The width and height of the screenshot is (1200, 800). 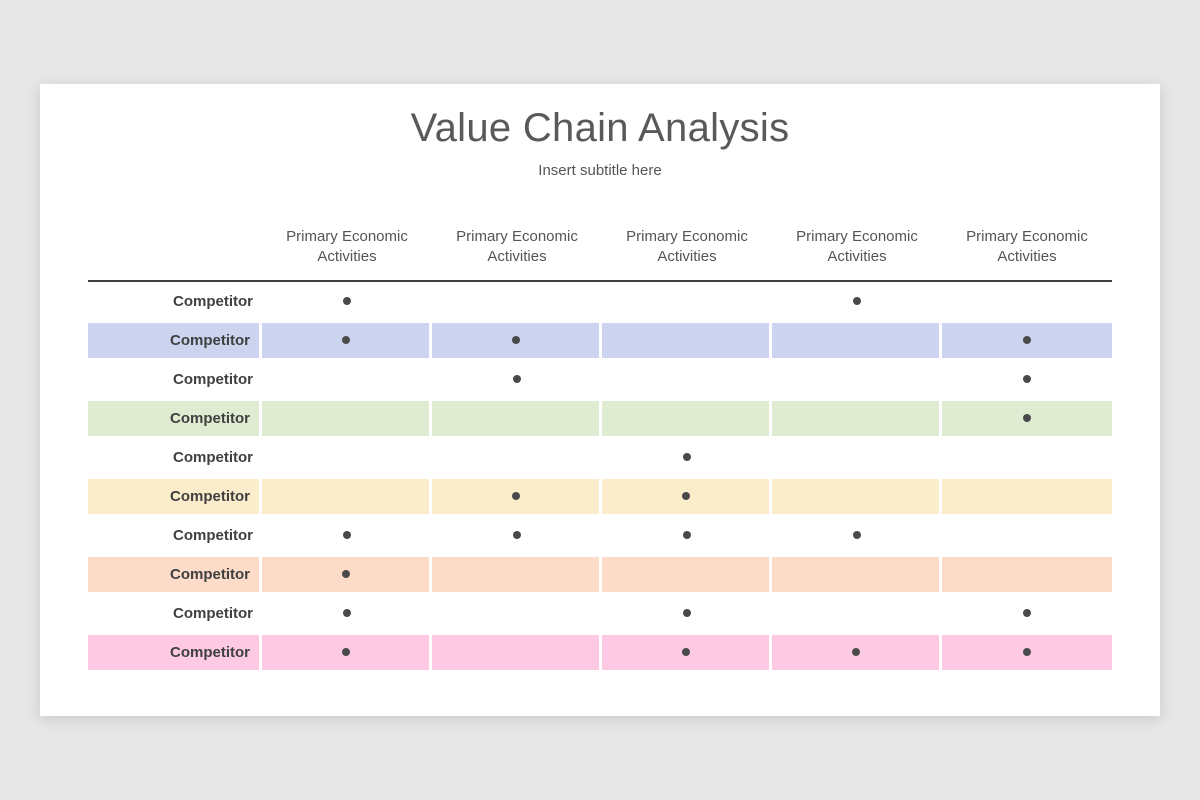 What do you see at coordinates (175, 247) in the screenshot?
I see `header-spacer` at bounding box center [175, 247].